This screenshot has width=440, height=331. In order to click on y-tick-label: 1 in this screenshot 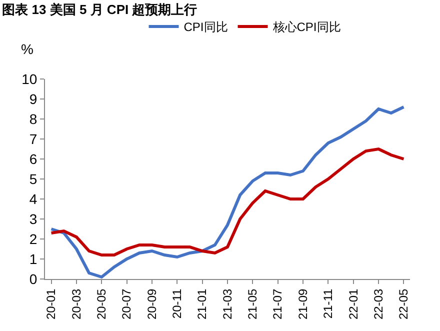, I will do `click(33, 258)`.